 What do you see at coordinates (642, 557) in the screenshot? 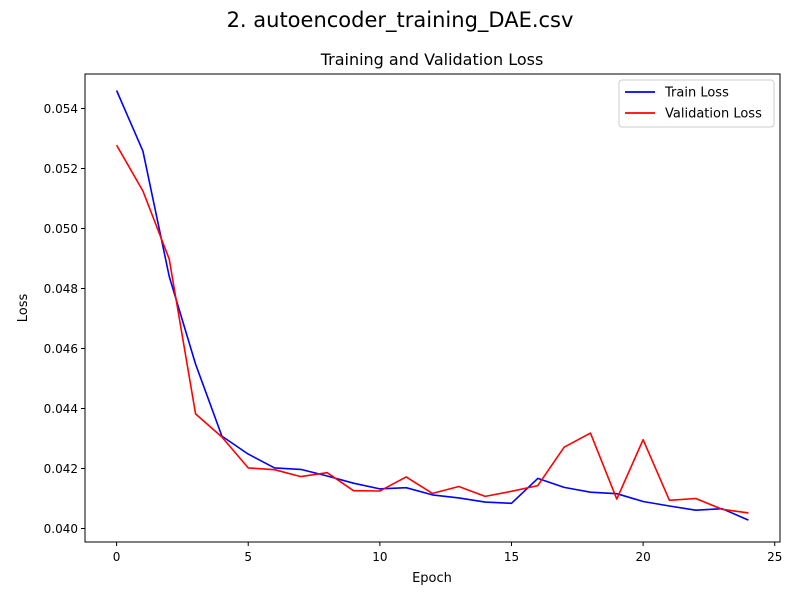
I see `x-tick-label: 20` at bounding box center [642, 557].